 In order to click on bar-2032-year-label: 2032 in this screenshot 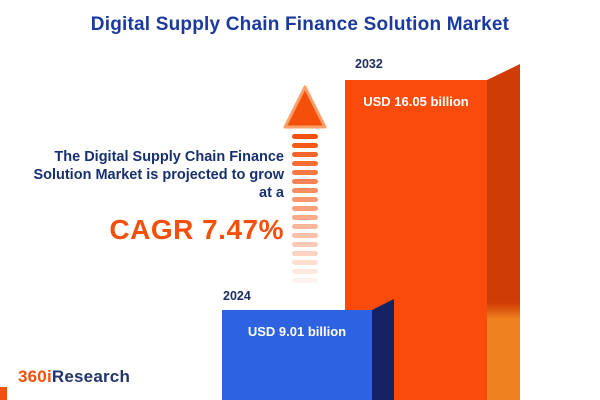, I will do `click(369, 64)`.